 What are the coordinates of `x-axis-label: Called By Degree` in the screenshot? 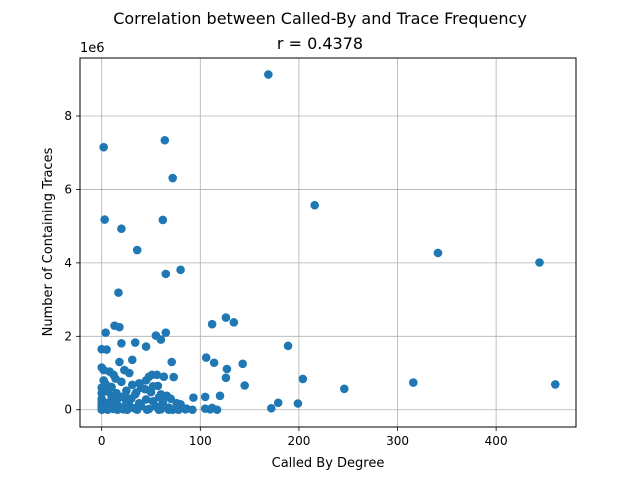 It's located at (328, 463).